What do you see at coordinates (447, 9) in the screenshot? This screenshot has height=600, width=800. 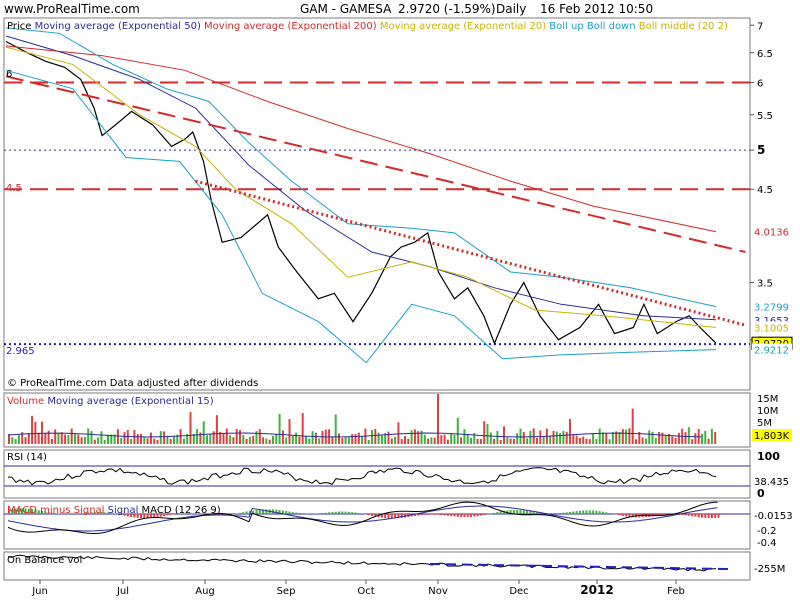 I see `price-change-label: 2.9720 (-1.59%)` at bounding box center [447, 9].